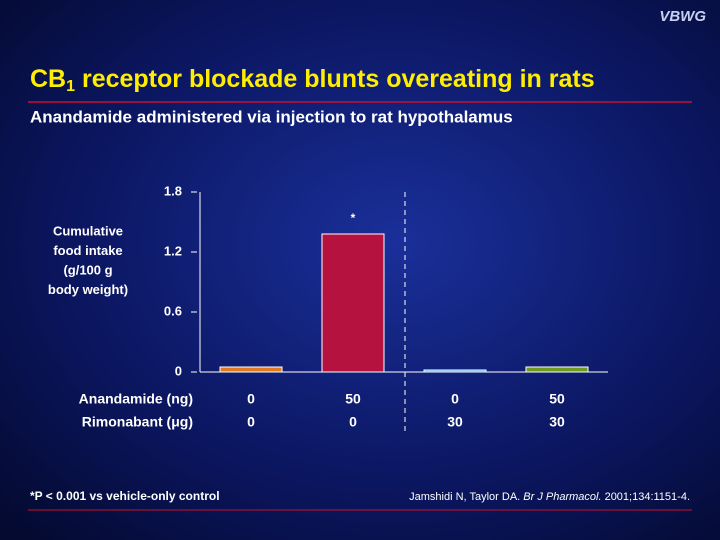  What do you see at coordinates (70, 86) in the screenshot?
I see `title-sub: 1` at bounding box center [70, 86].